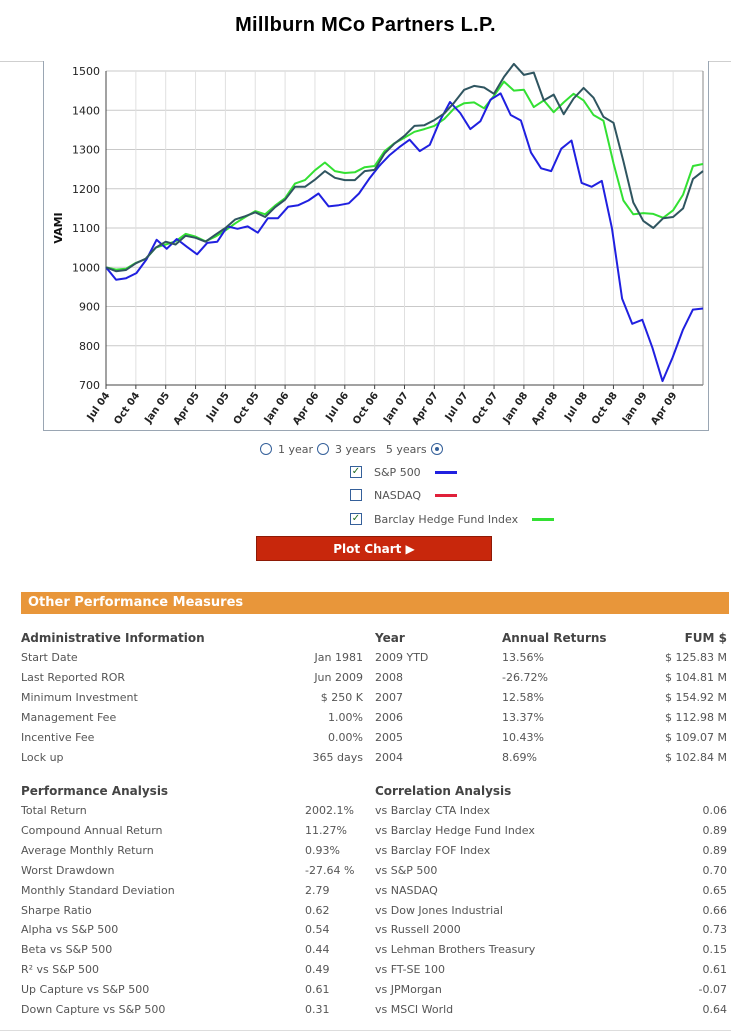  I want to click on performance-label: Worst Drawdown, so click(68, 870).